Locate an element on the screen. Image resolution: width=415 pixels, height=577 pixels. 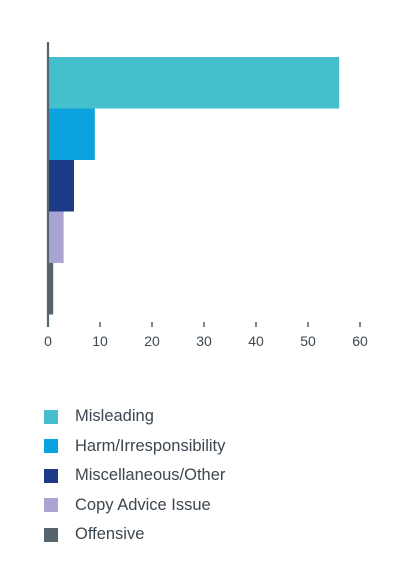
legend-label-copy-advice-issue: Copy Advice Issue is located at coordinates (143, 504).